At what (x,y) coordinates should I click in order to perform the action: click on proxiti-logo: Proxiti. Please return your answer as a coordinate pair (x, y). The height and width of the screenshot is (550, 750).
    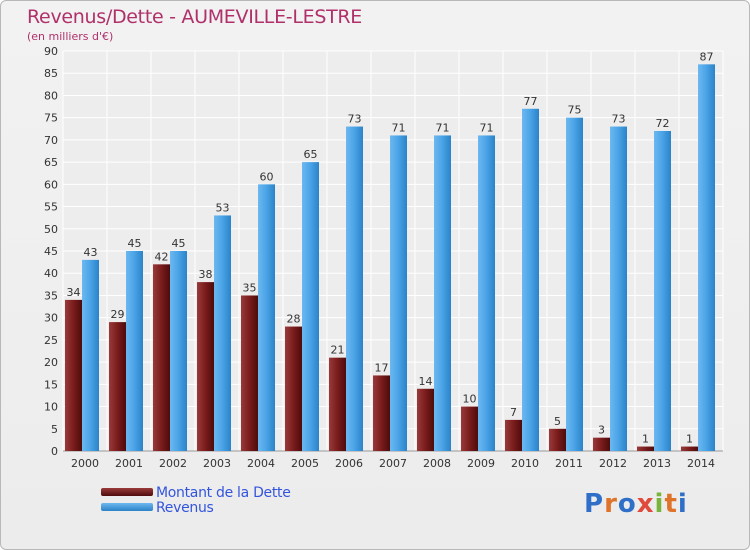
    Looking at the image, I should click on (636, 504).